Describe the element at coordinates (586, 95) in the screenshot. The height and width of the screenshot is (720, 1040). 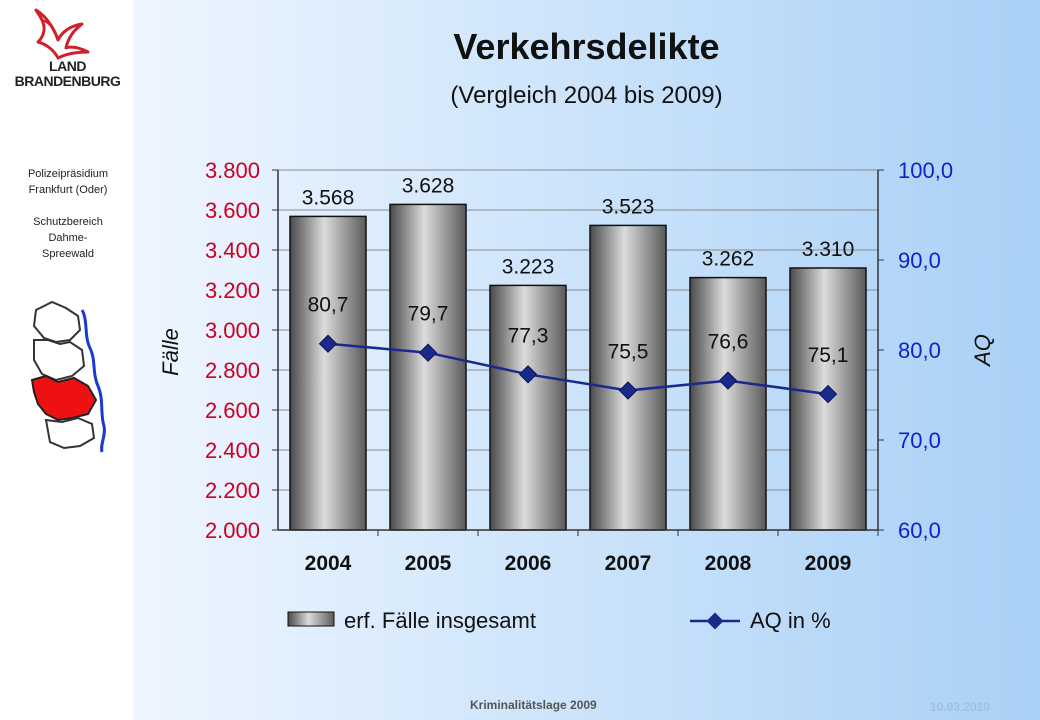
I see `page-subtitle: (Vergleich 2004 bis 2009)` at that location.